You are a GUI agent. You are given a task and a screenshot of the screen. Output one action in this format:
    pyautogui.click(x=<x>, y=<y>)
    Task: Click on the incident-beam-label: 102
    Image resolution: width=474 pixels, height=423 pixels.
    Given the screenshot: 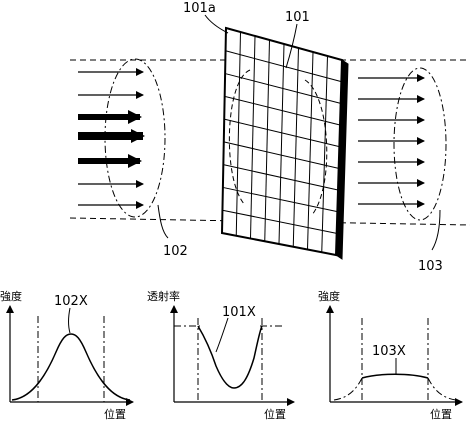 What is the action you would take?
    pyautogui.click(x=175, y=251)
    